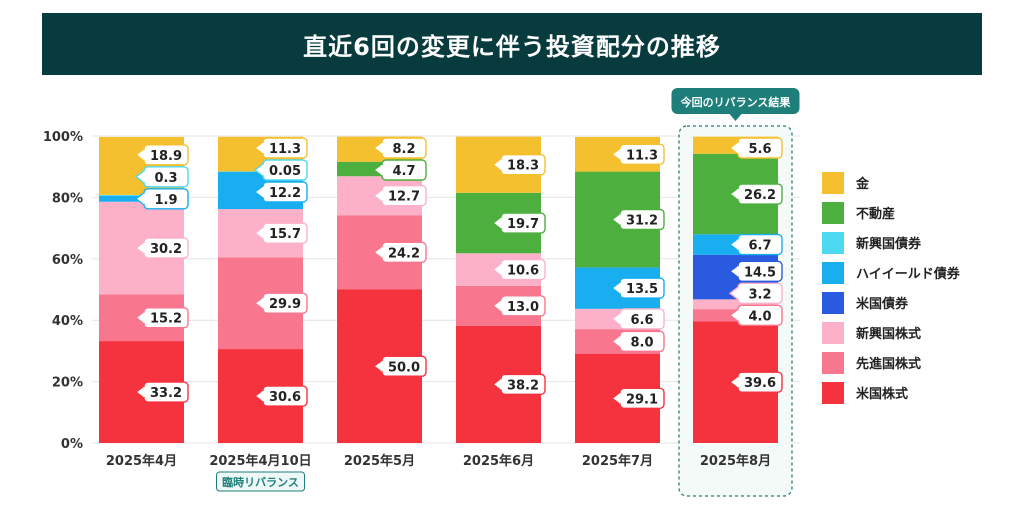  Describe the element at coordinates (166, 393) in the screenshot. I see `data-label: 33.2` at that location.